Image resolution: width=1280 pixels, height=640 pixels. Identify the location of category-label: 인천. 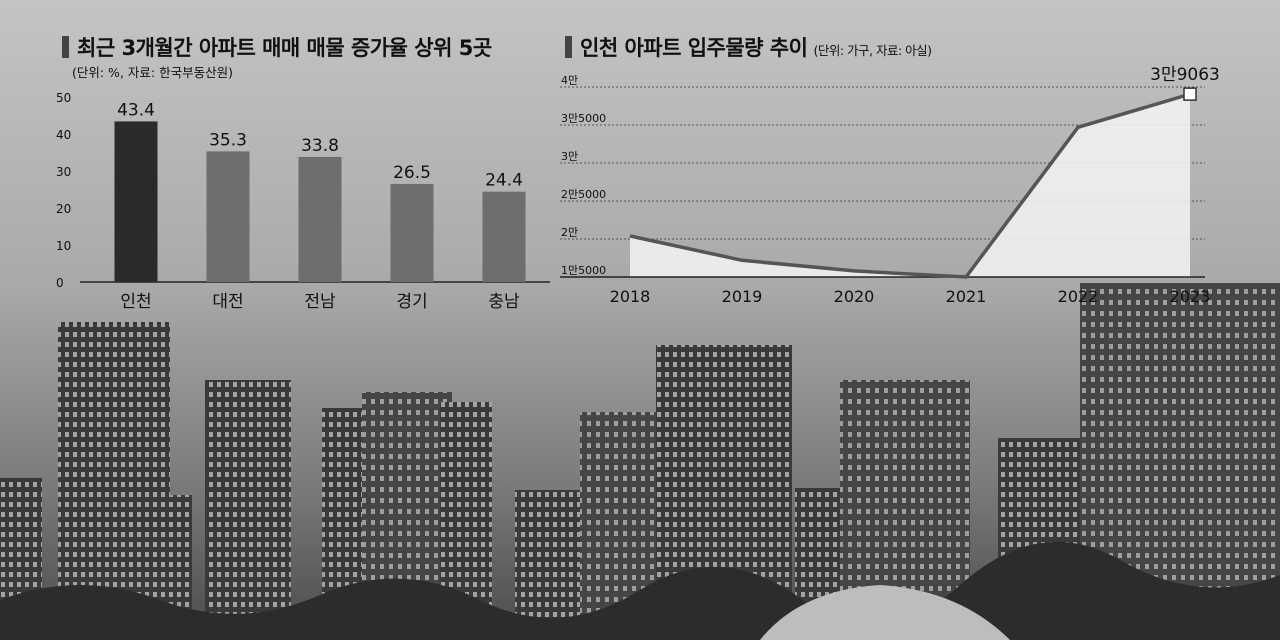
(135, 302).